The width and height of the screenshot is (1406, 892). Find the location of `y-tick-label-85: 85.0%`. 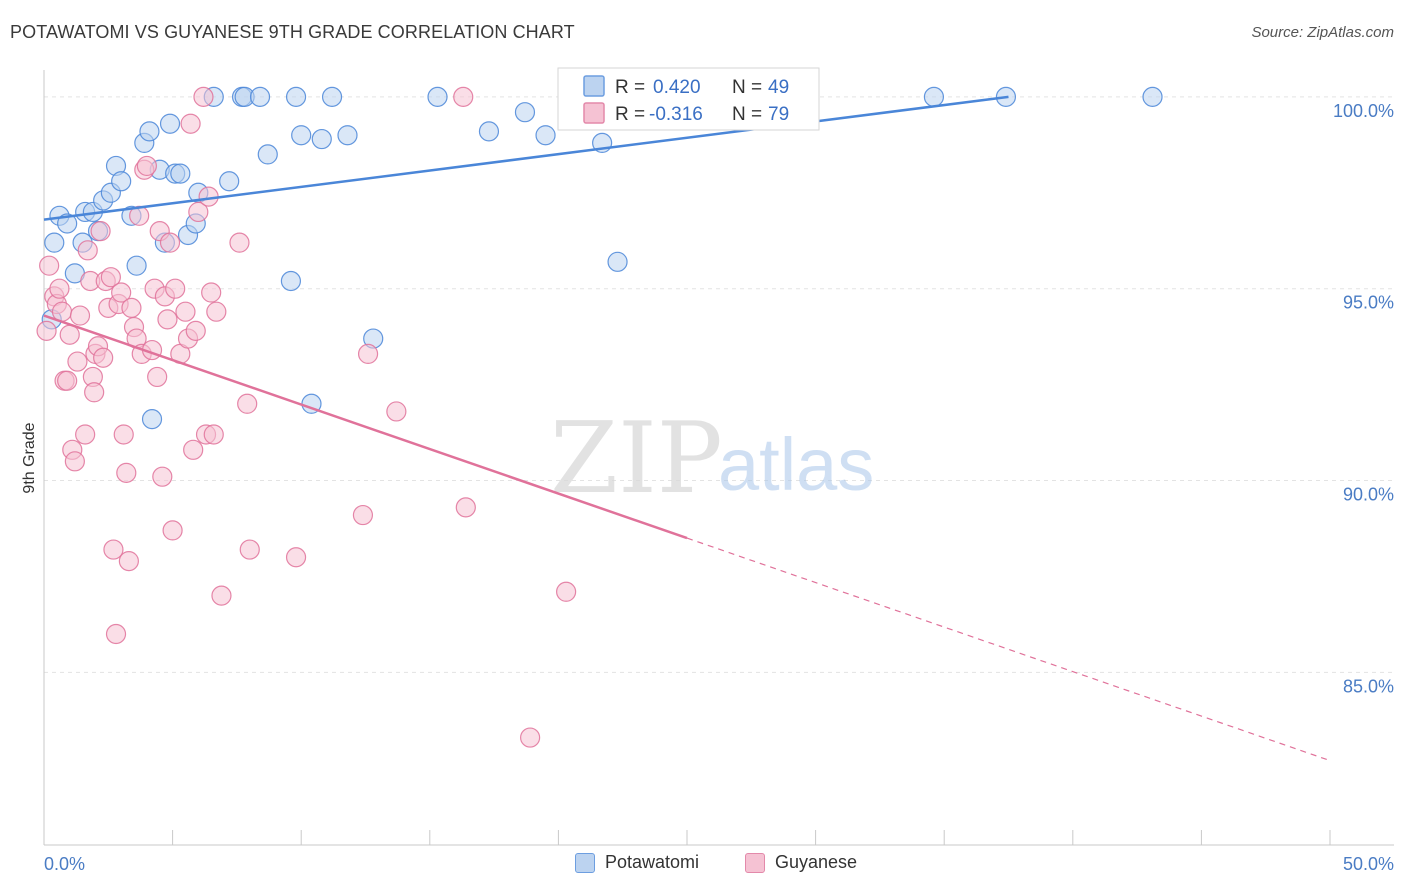

y-tick-label-85: 85.0% is located at coordinates (1368, 686).